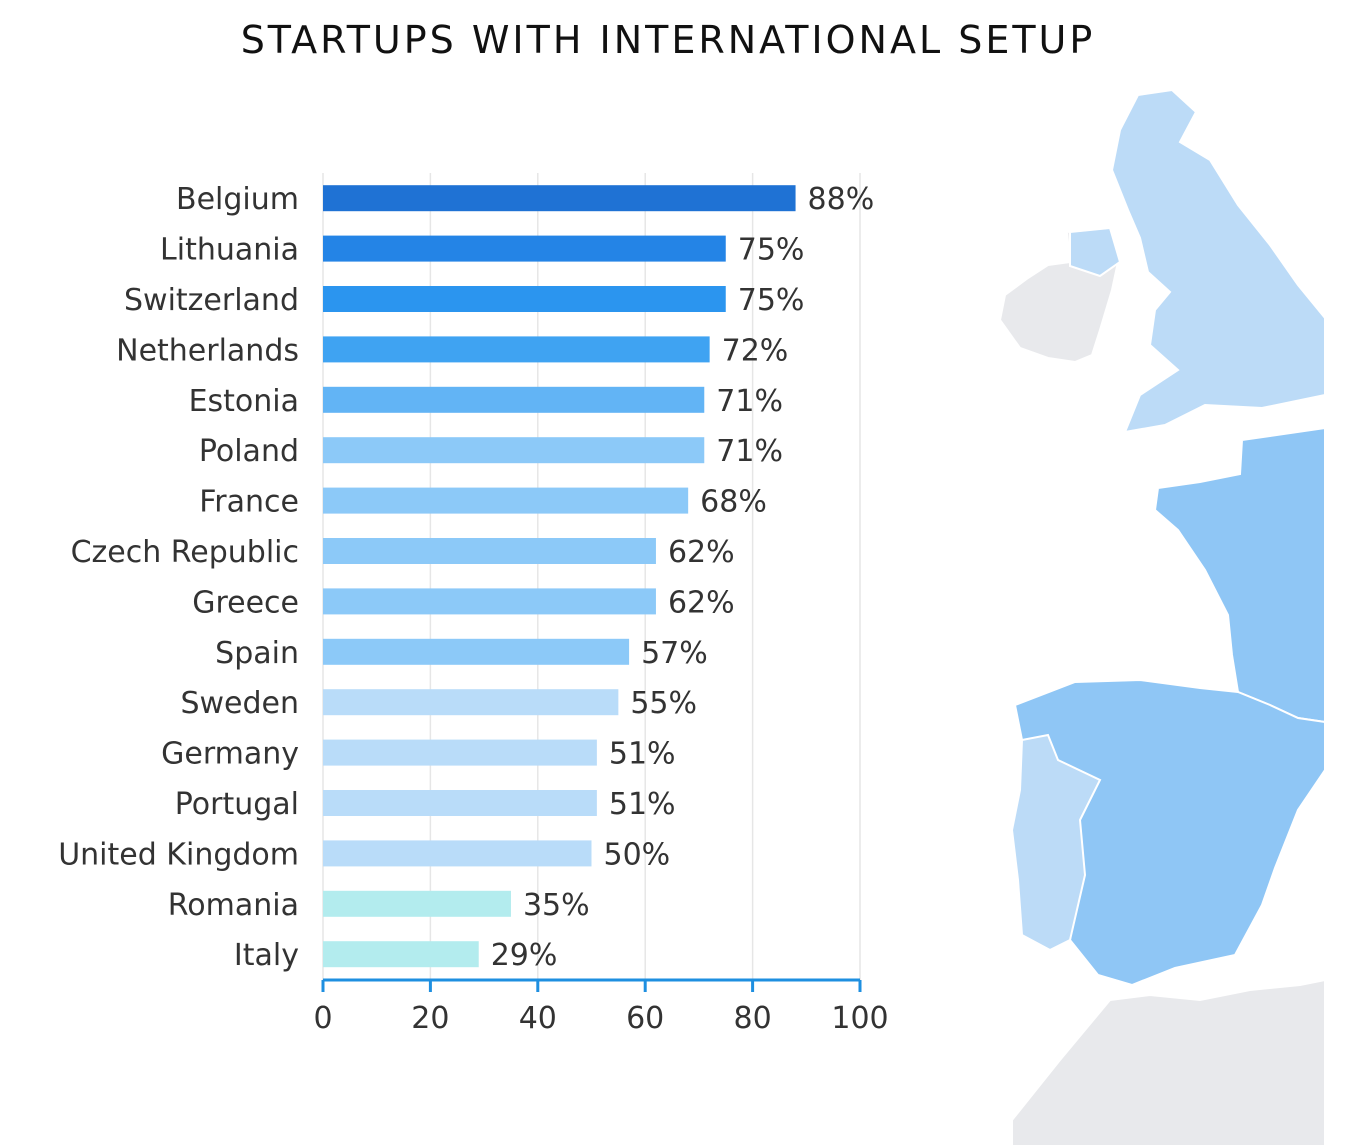  What do you see at coordinates (178, 854) in the screenshot?
I see `category-label-united-kingdom: United Kingdom` at bounding box center [178, 854].